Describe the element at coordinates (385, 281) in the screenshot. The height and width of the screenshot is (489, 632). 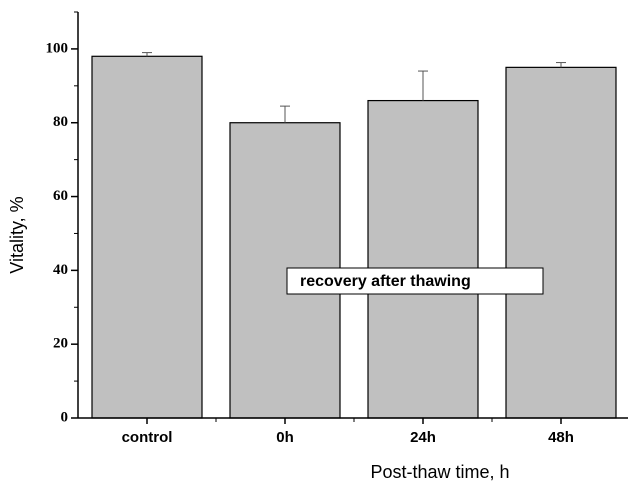
I see `annotation: recovery after thawing` at that location.